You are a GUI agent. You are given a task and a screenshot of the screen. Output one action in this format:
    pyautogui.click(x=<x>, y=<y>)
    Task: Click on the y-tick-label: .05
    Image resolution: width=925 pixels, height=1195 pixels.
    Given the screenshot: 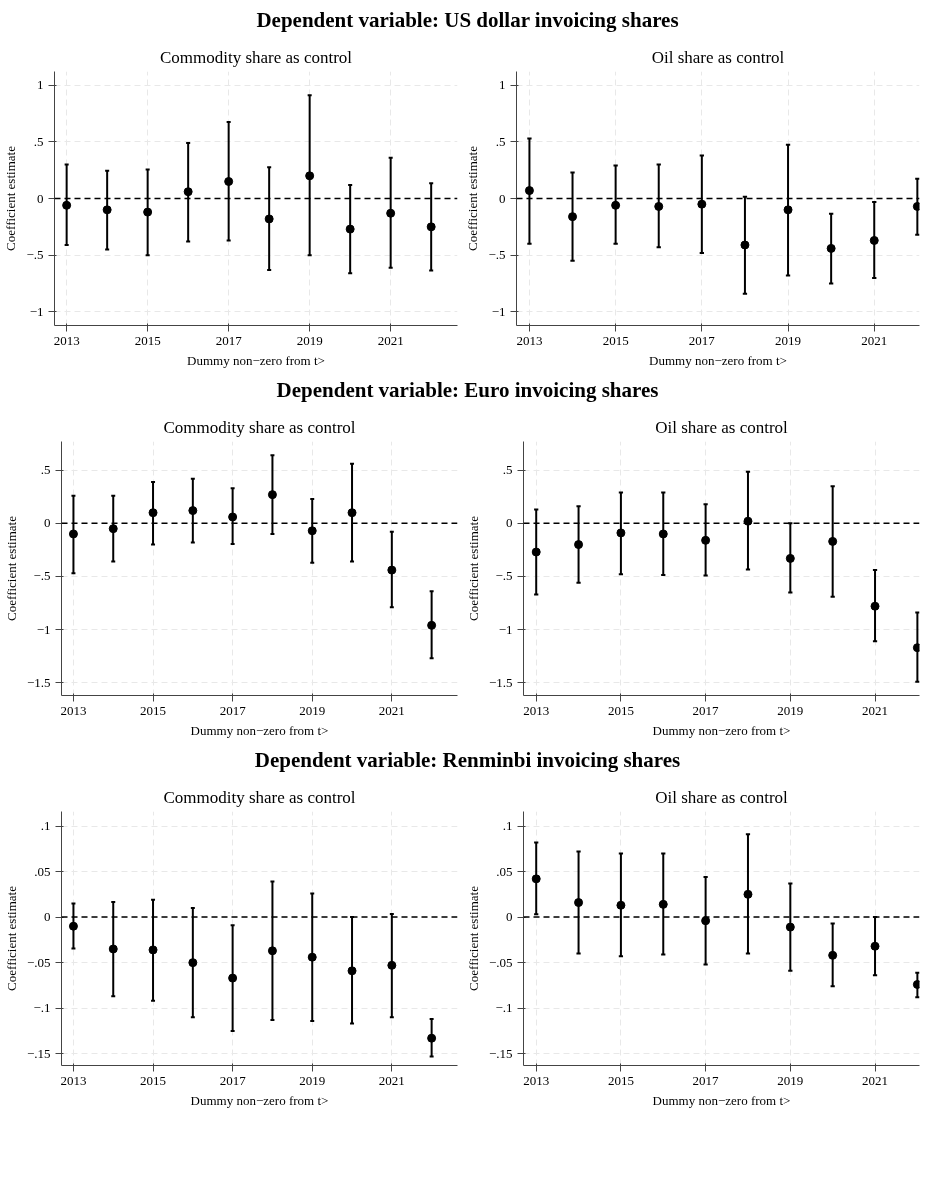 What is the action you would take?
    pyautogui.click(x=42, y=871)
    